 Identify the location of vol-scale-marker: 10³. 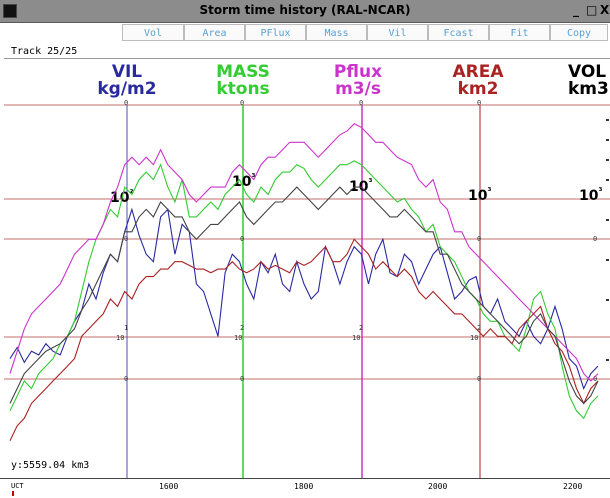
(590, 195).